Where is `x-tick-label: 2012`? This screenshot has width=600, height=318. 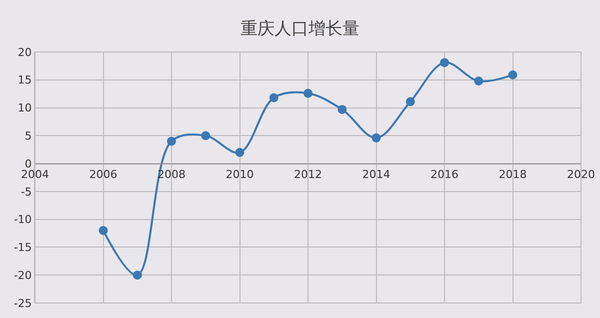 x-tick-label: 2012 is located at coordinates (308, 174).